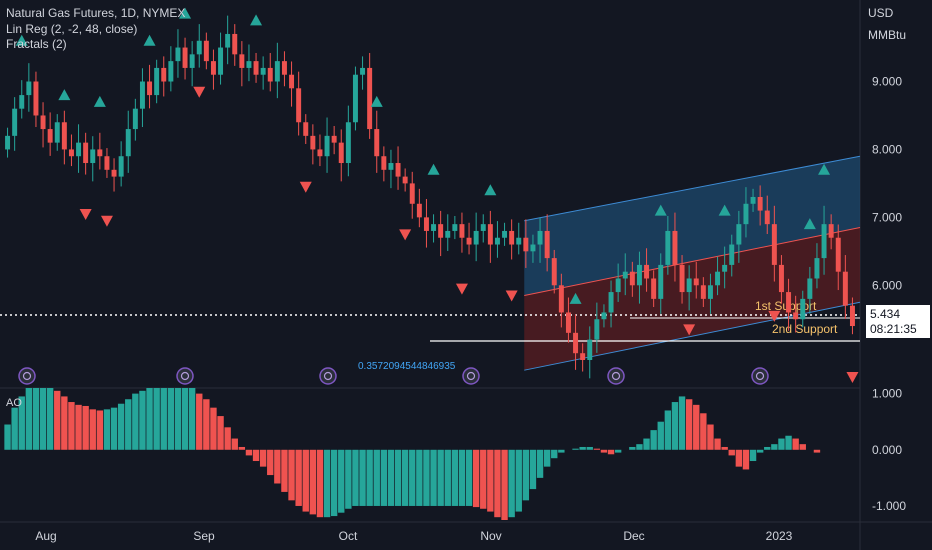  What do you see at coordinates (887, 35) in the screenshot?
I see `unit-label: MMBtu` at bounding box center [887, 35].